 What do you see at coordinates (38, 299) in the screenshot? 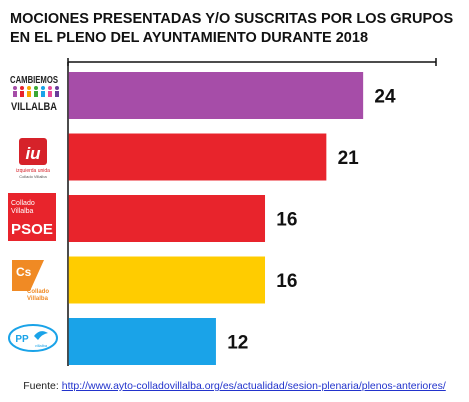
I see `ciudadanos-logo-line-2: Villalba` at bounding box center [38, 299].